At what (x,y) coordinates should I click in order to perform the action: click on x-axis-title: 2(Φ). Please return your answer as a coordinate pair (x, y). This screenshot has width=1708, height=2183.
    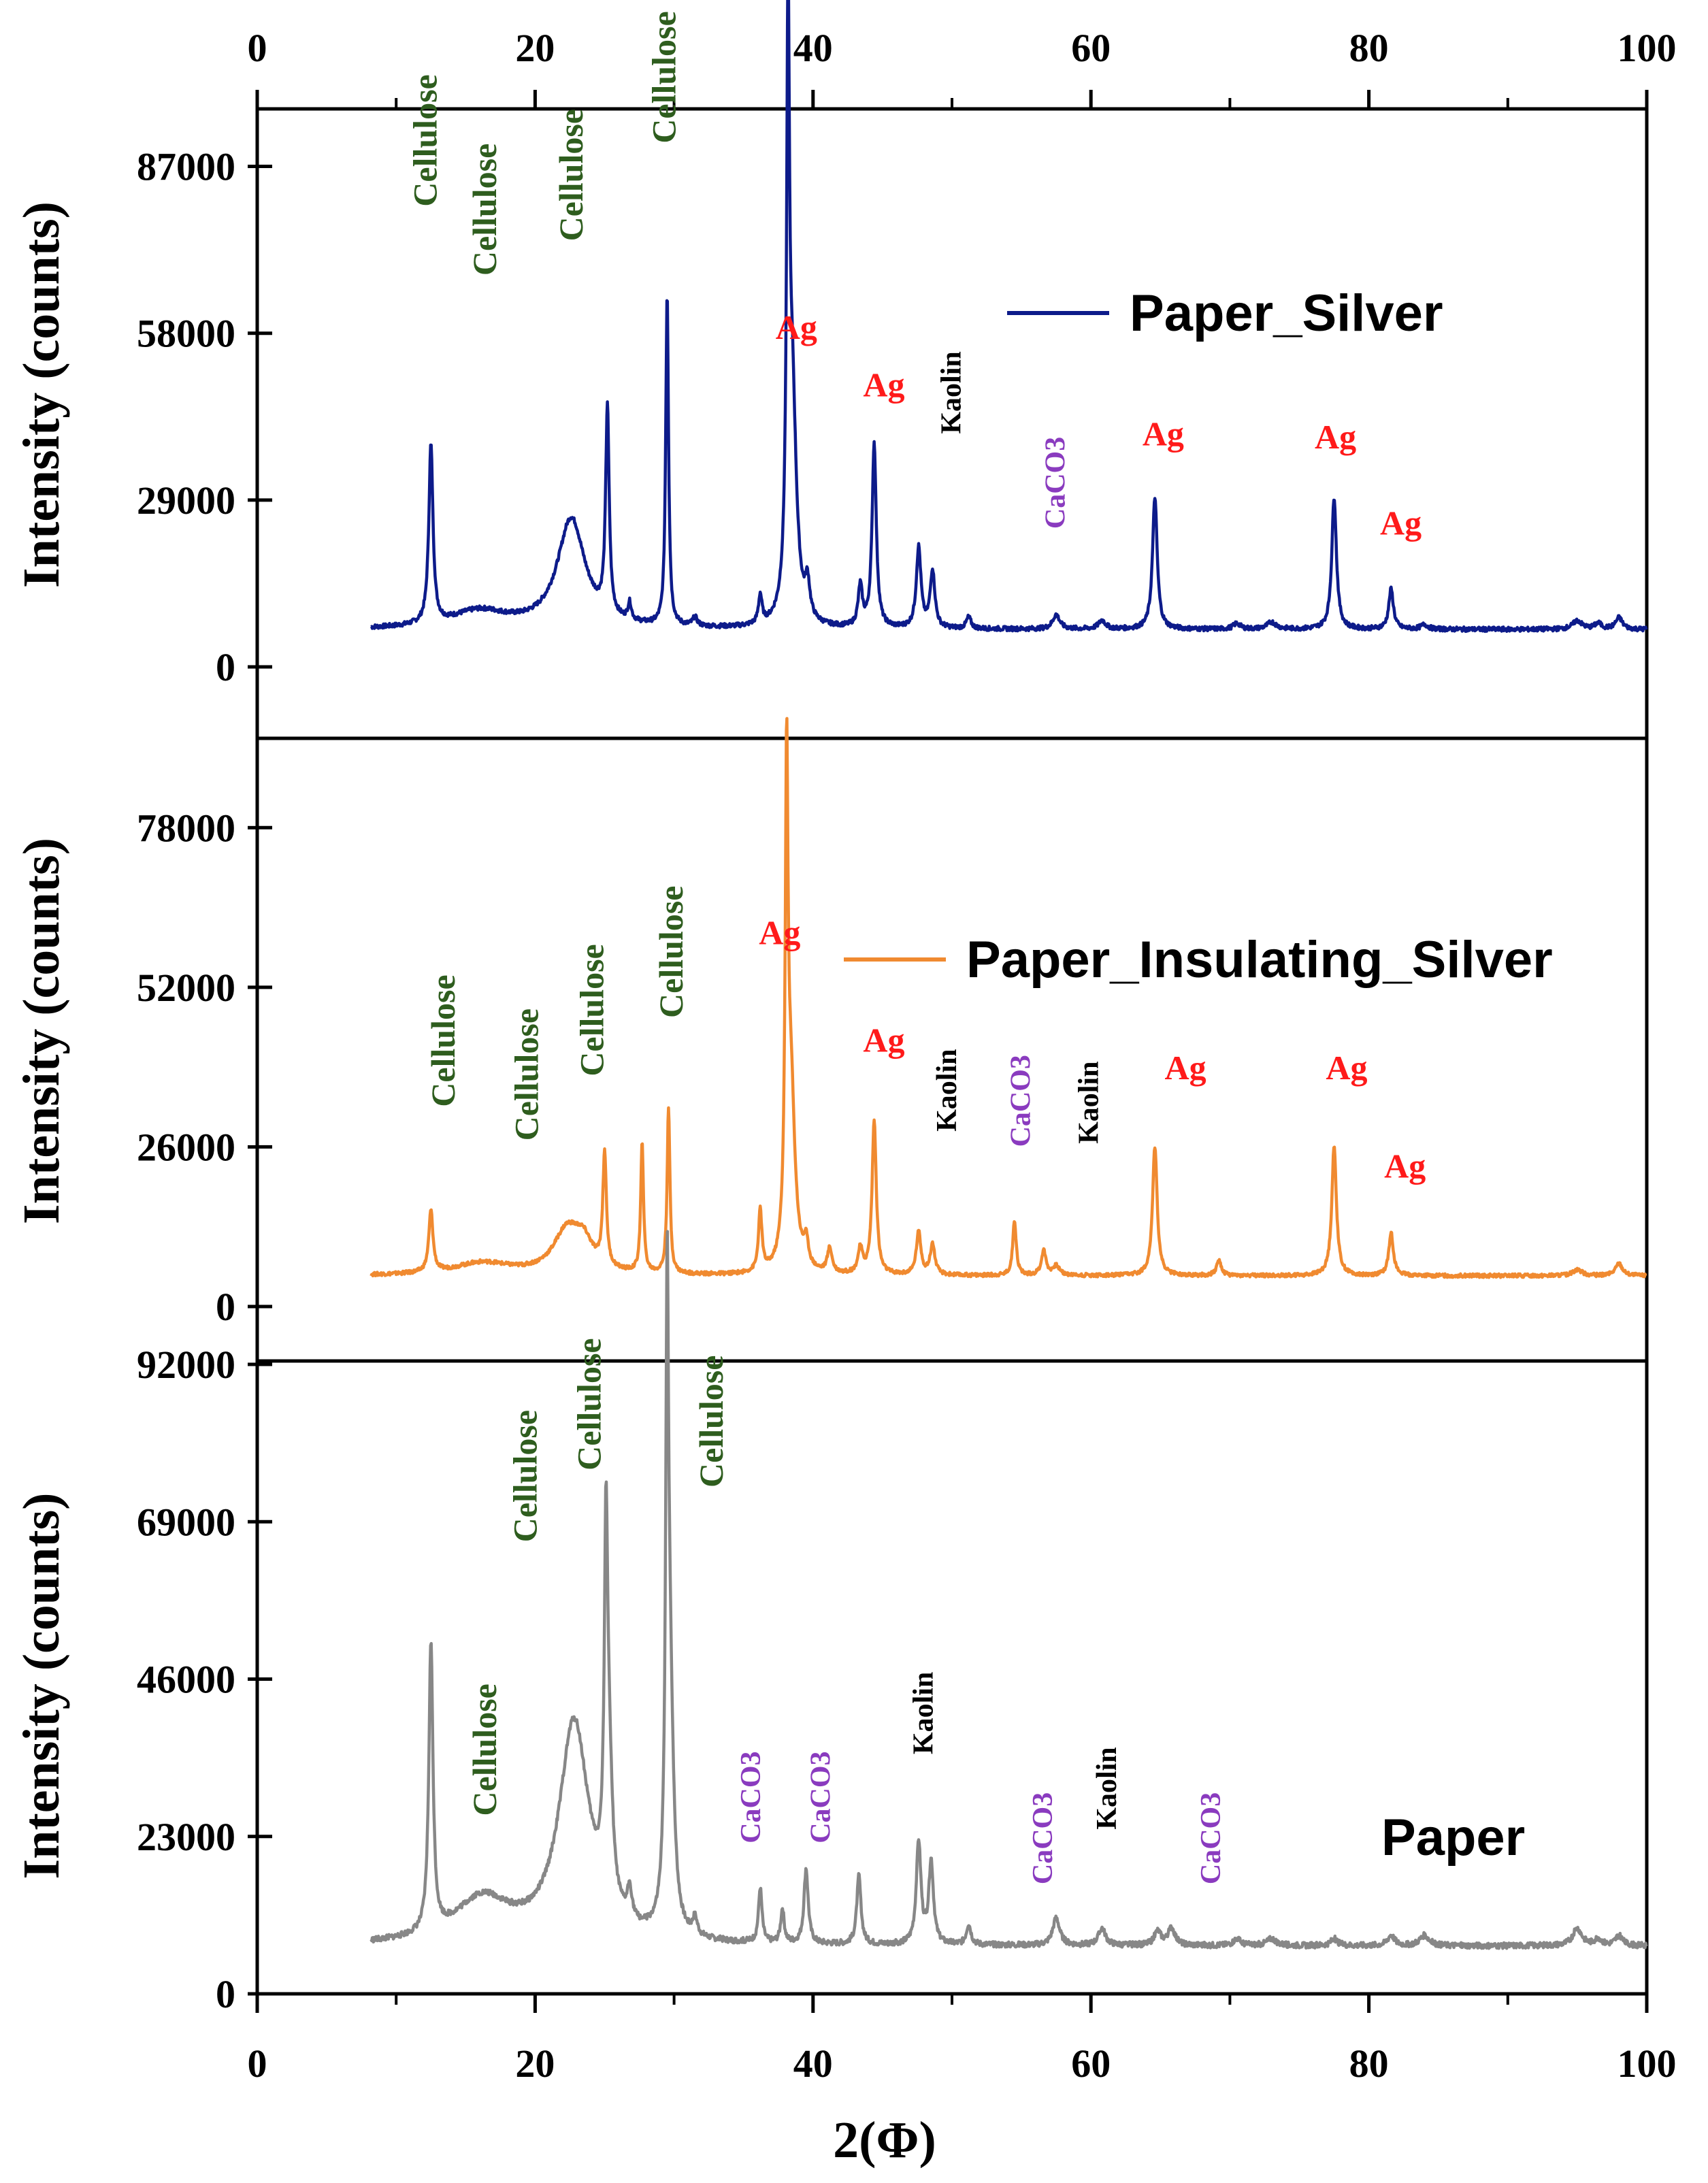
    Looking at the image, I should click on (884, 2140).